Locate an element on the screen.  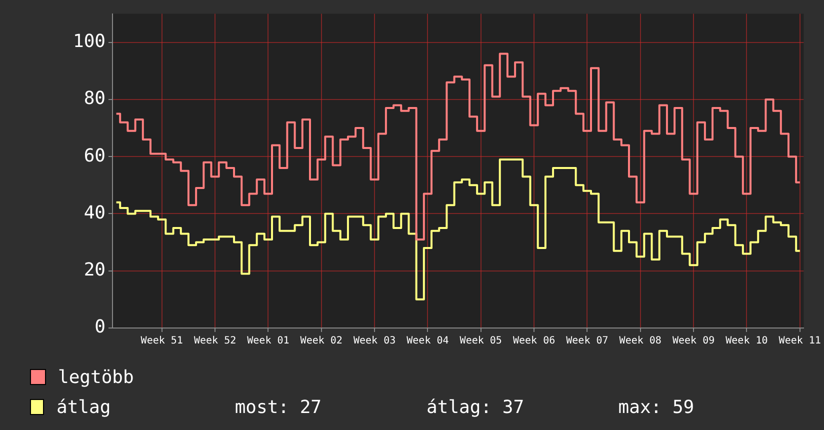
x-tick-label: Week 08 is located at coordinates (640, 341).